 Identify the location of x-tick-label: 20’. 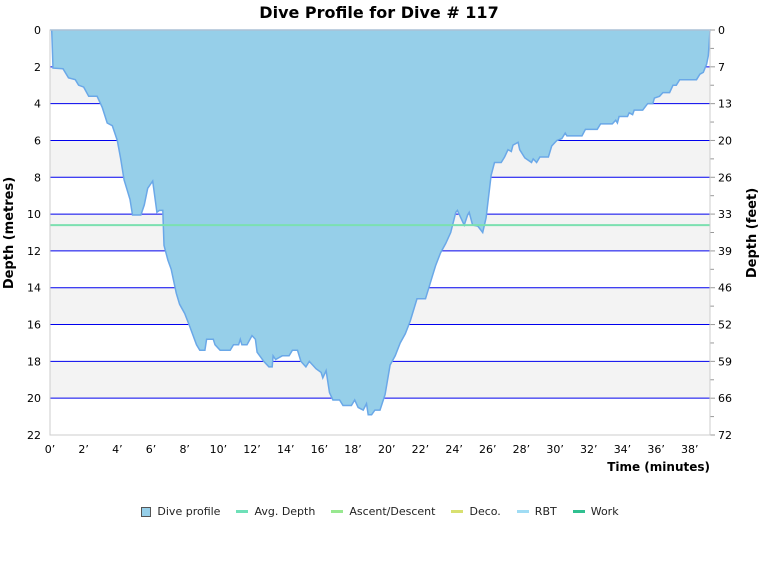
(387, 449).